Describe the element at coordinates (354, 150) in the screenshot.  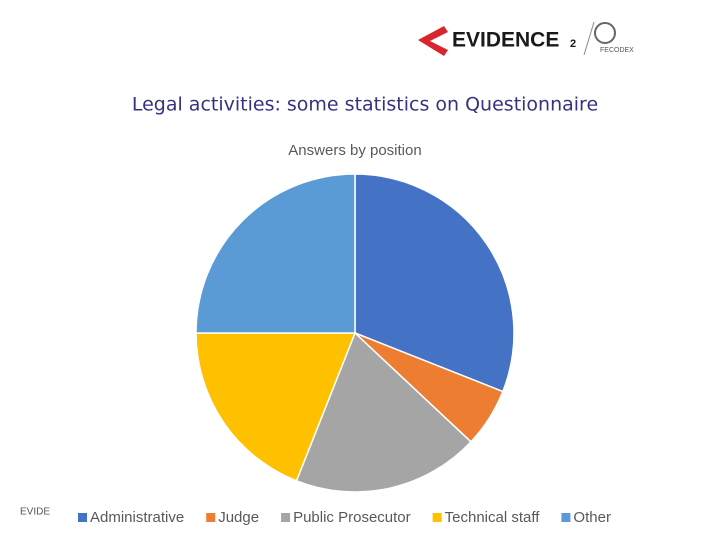
I see `chart-title: Answers by position` at that location.